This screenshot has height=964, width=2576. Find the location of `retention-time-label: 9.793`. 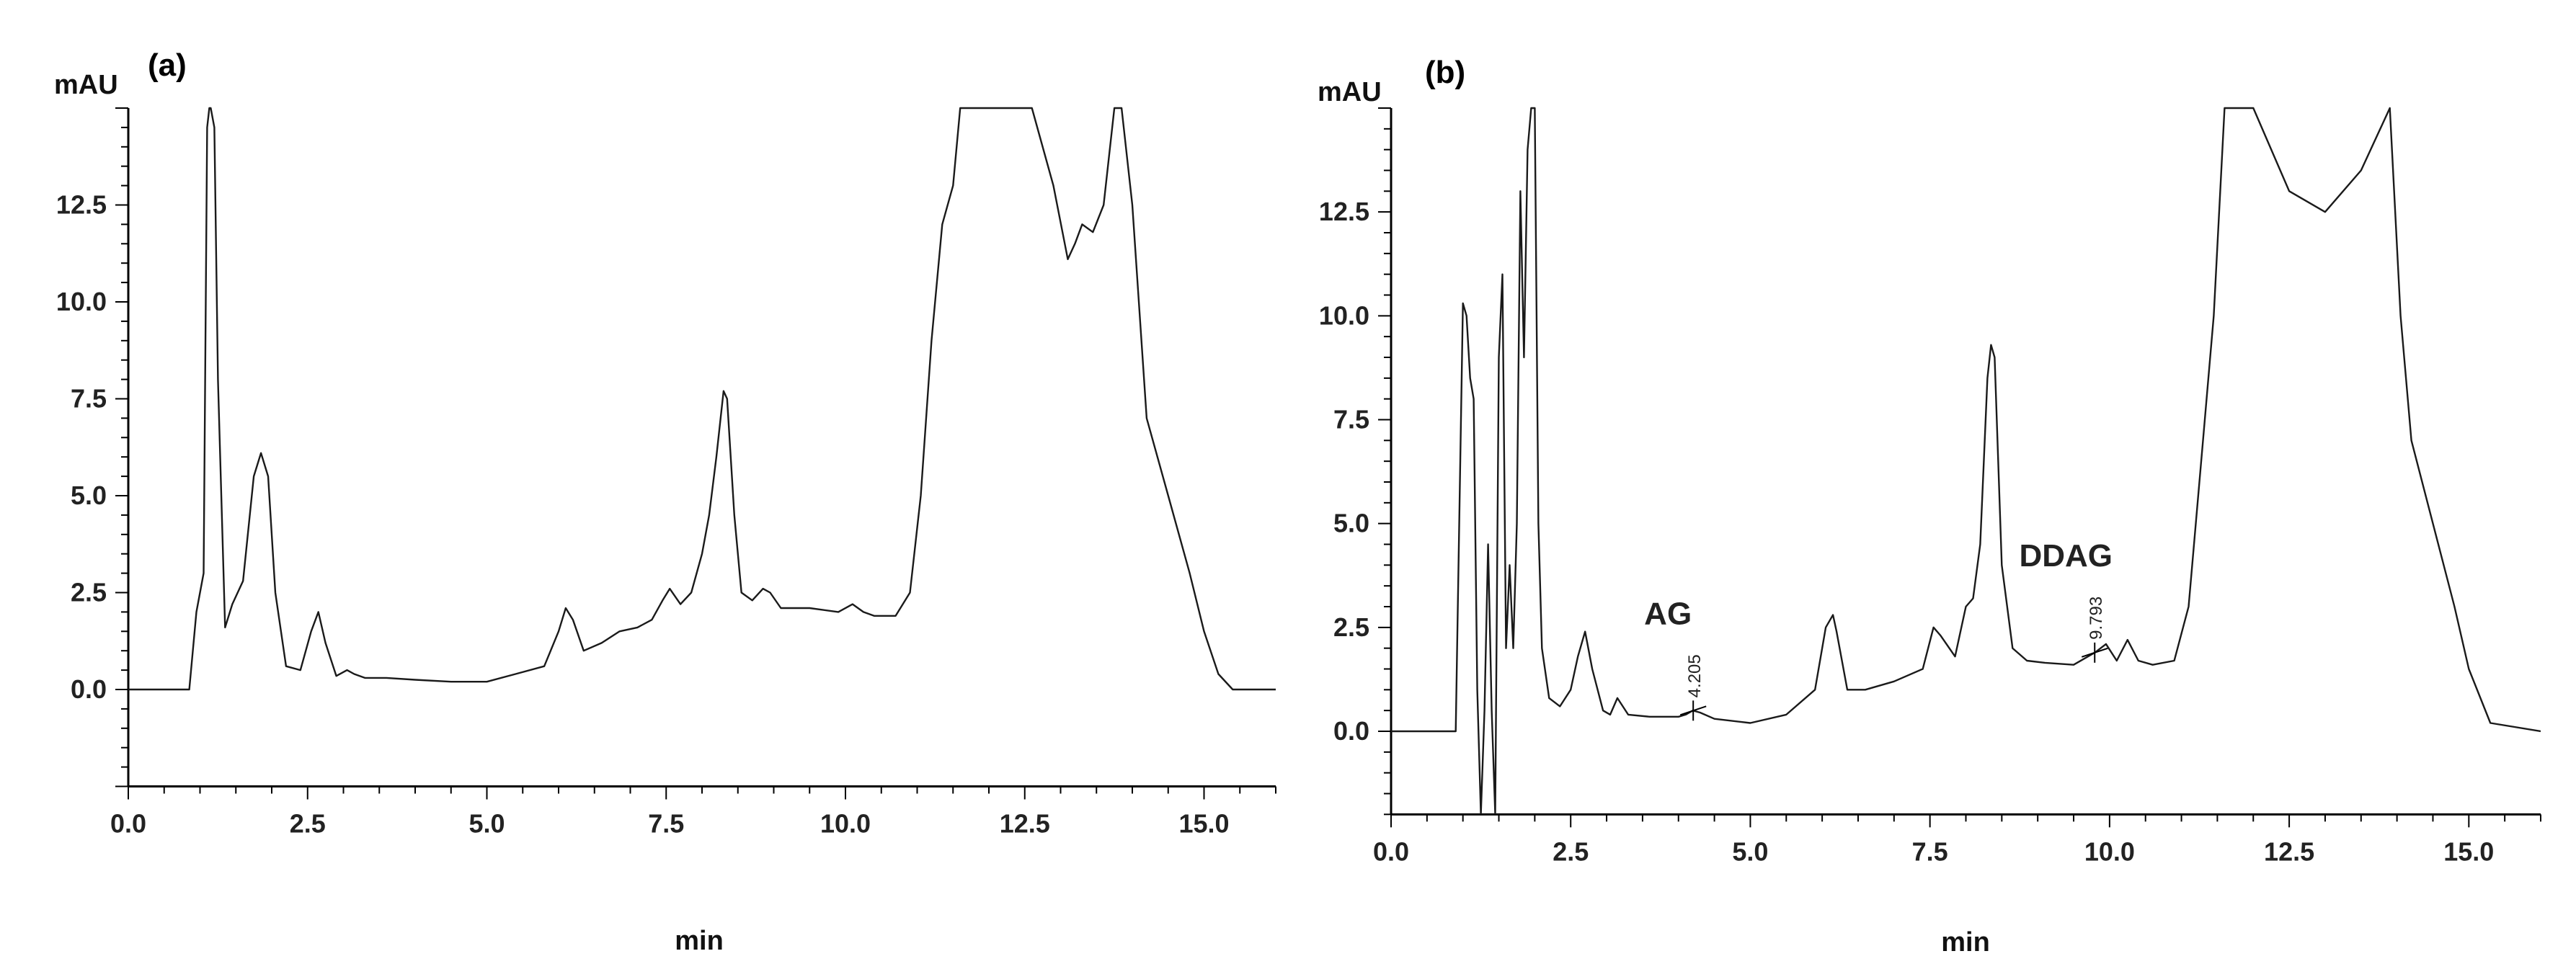

retention-time-label: 9.793 is located at coordinates (2096, 618).